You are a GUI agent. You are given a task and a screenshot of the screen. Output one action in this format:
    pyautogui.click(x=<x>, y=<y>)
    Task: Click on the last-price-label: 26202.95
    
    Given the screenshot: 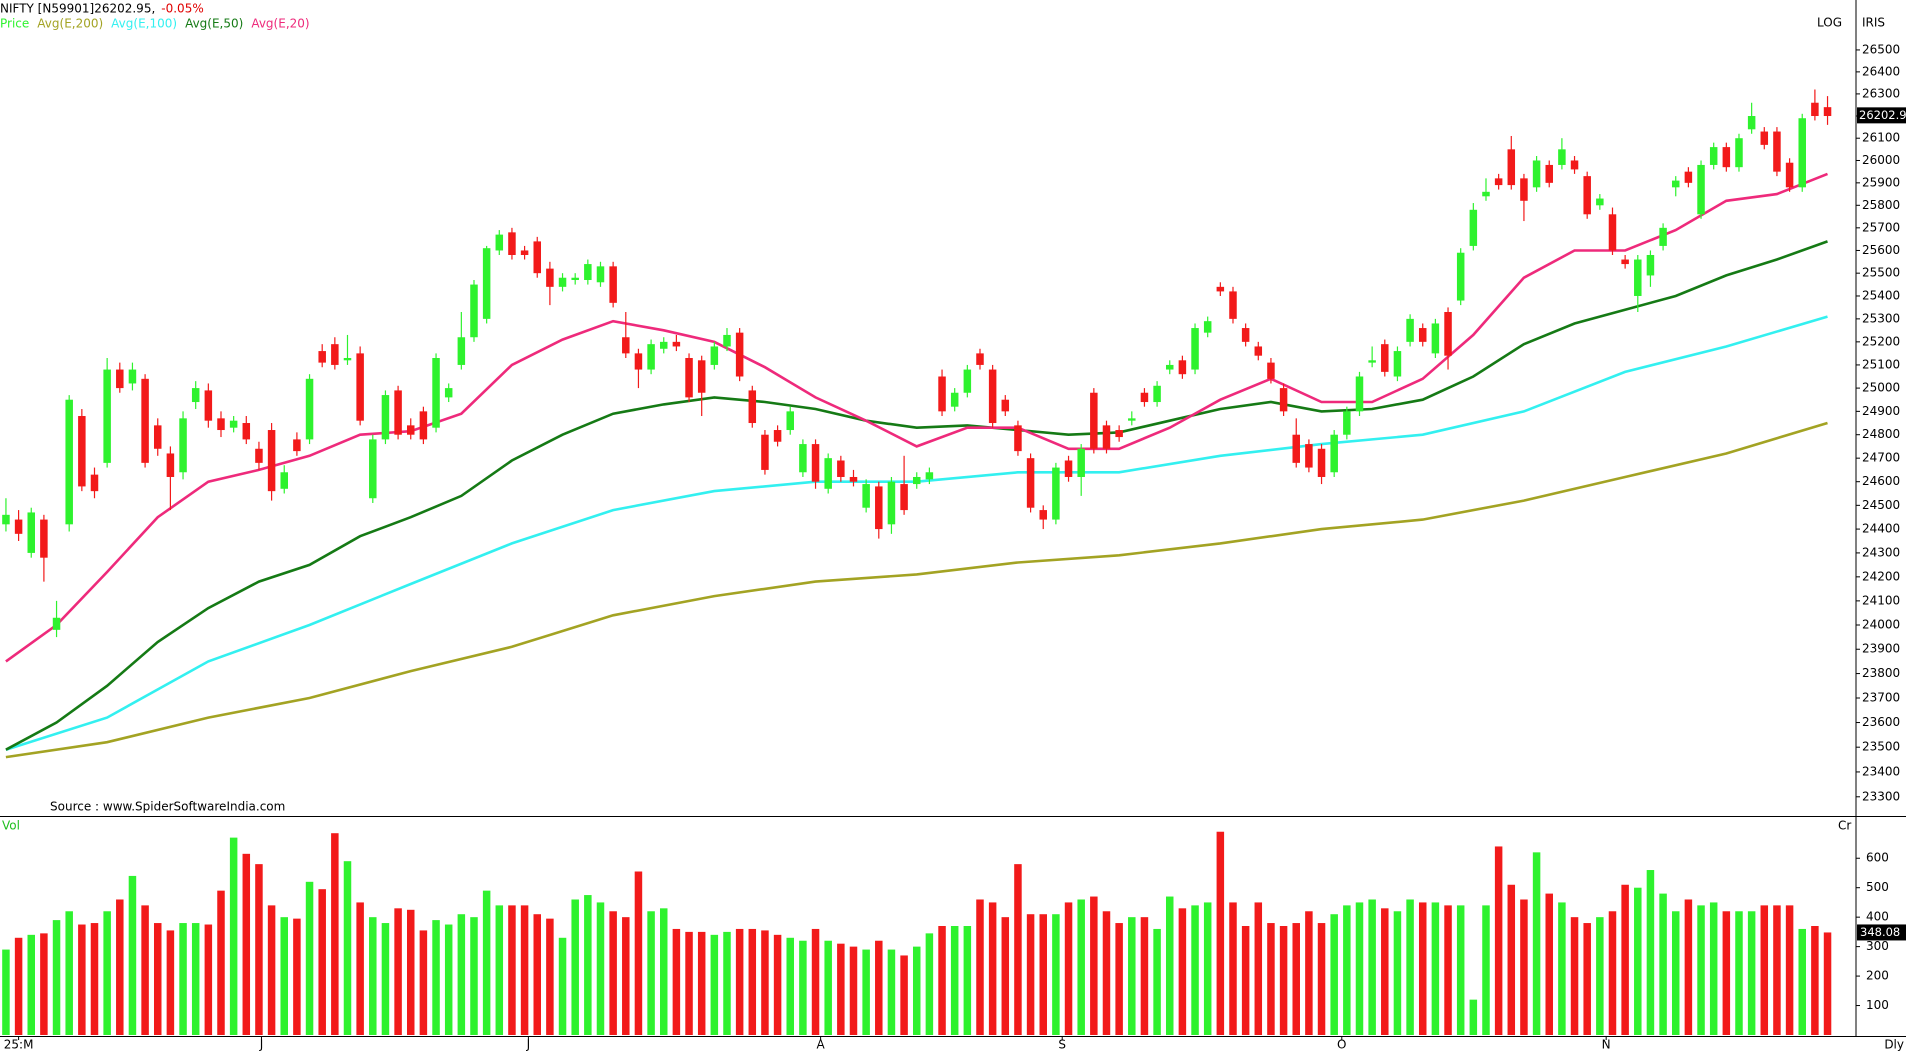 What is the action you would take?
    pyautogui.click(x=1882, y=115)
    